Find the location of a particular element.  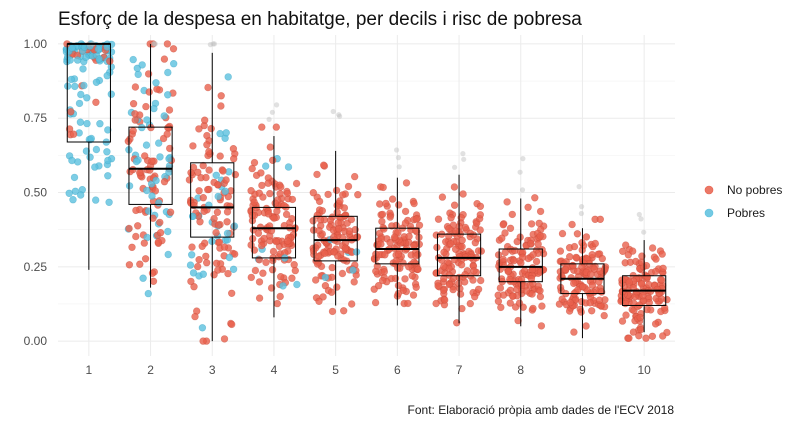

y-tick-label: 1.00 is located at coordinates (36, 44).